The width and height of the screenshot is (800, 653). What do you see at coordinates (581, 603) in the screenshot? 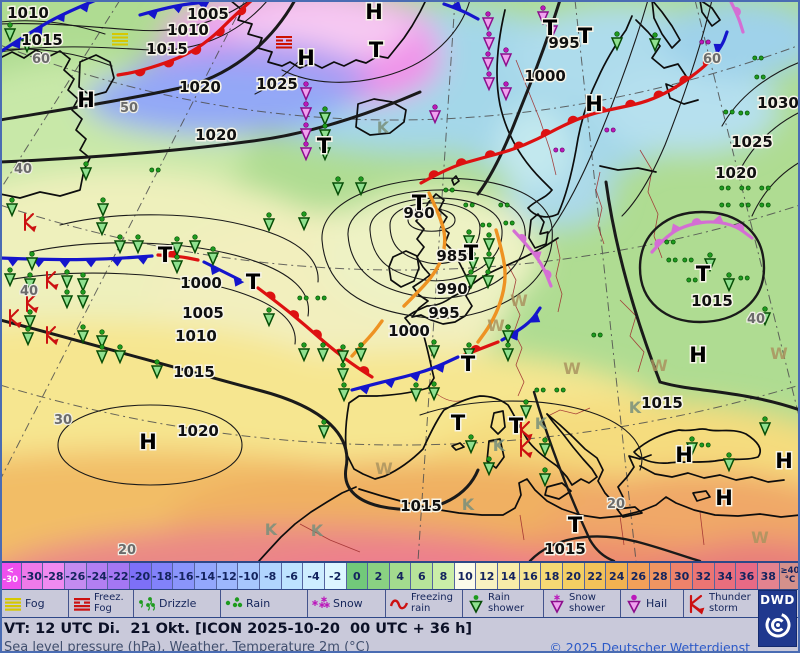
I see `legend-item-snow-shower: Snow shower` at bounding box center [581, 603].